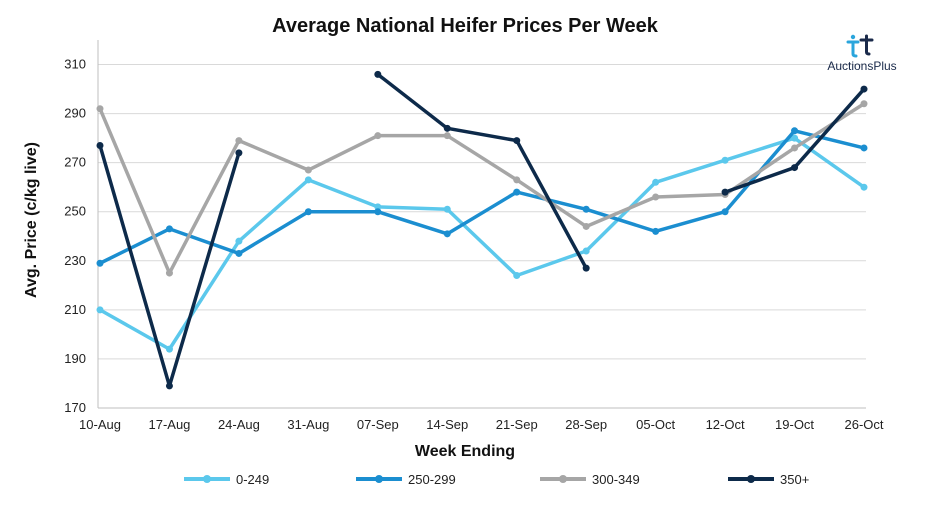 Image resolution: width=930 pixels, height=515 pixels. What do you see at coordinates (447, 424) in the screenshot?
I see `x-tick-label: 14-Sep` at bounding box center [447, 424].